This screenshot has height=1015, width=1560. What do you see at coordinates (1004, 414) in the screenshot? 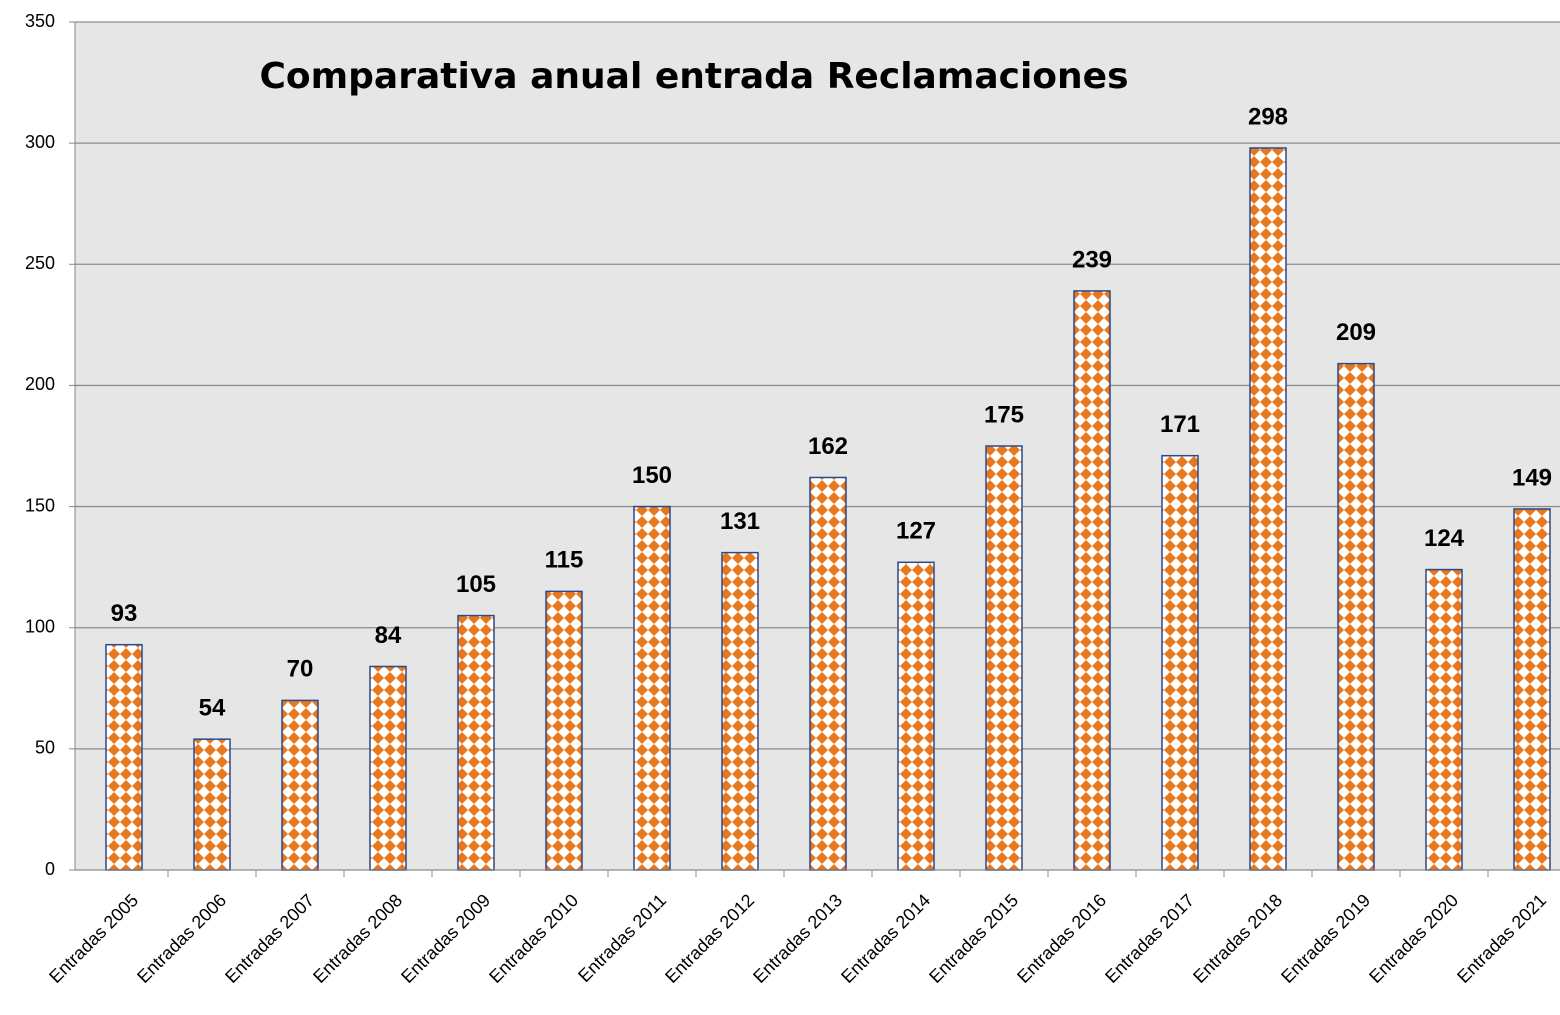
I see `value-label: 175` at bounding box center [1004, 414].